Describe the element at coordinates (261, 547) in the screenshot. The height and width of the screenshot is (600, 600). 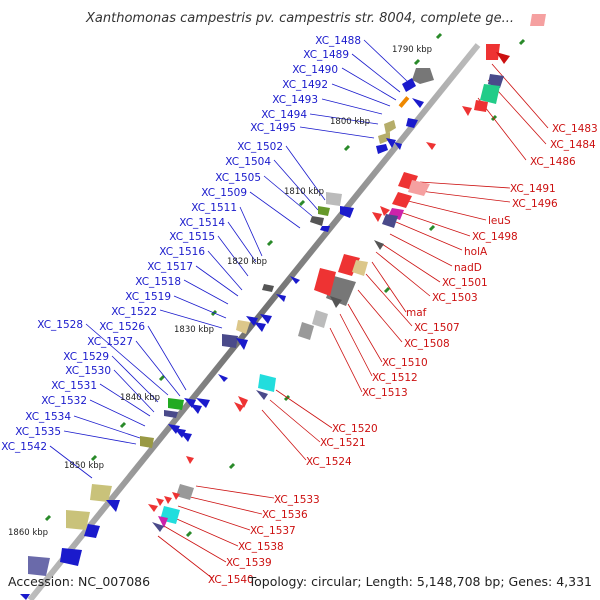
I see `gene-label-right: XC_1538` at that location.